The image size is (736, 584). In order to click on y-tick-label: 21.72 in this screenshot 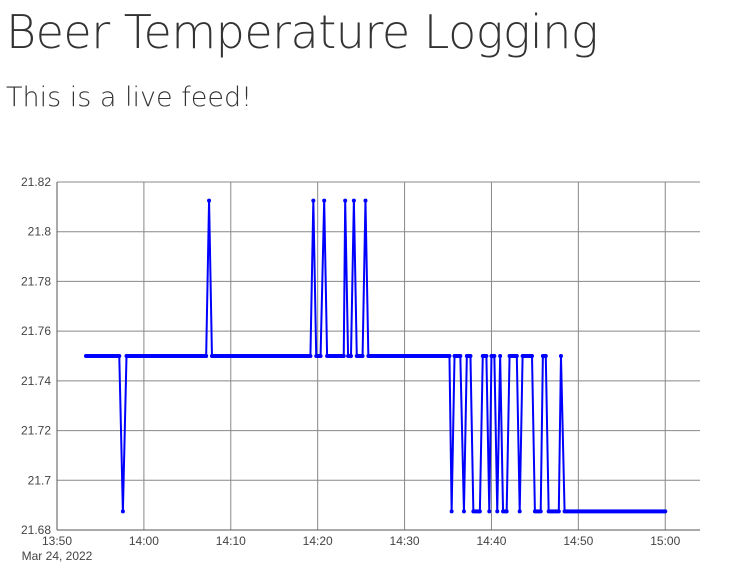, I will do `click(36, 431)`.